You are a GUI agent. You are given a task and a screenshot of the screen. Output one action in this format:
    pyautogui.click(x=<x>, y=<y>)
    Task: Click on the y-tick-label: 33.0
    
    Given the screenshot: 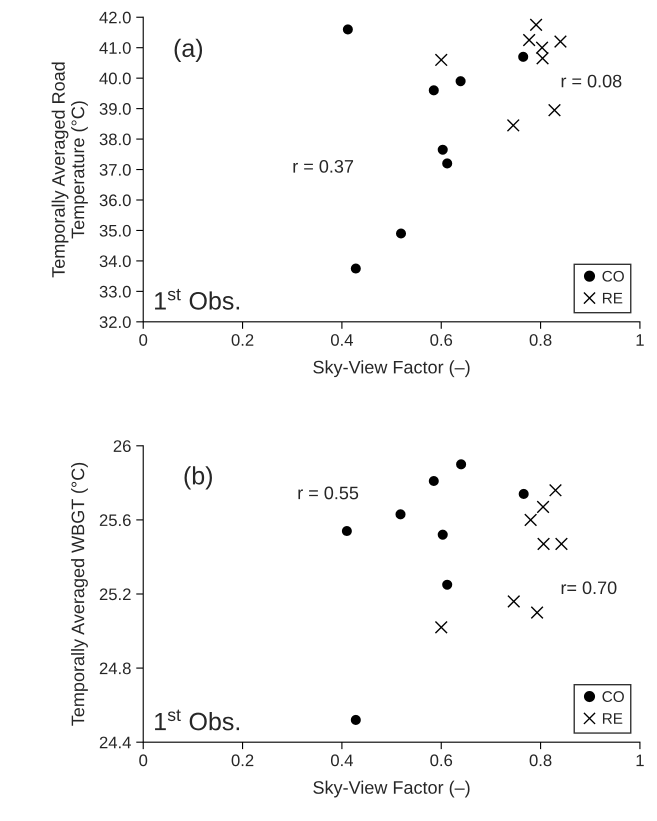 What is the action you would take?
    pyautogui.click(x=115, y=292)
    